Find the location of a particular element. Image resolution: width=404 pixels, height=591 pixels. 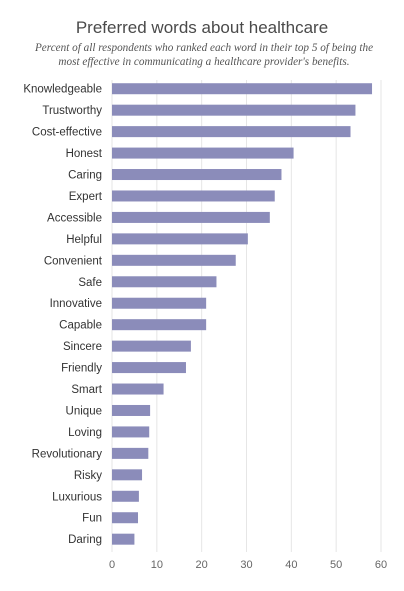

category-label: Trustworthy is located at coordinates (72, 111).